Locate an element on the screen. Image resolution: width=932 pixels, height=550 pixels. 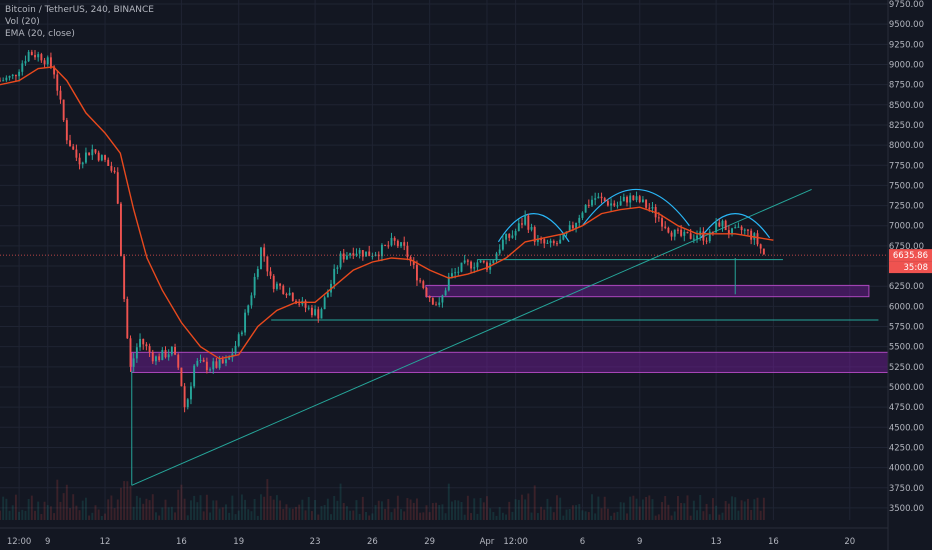
y-tick-label: 5250.00 is located at coordinates (906, 368).